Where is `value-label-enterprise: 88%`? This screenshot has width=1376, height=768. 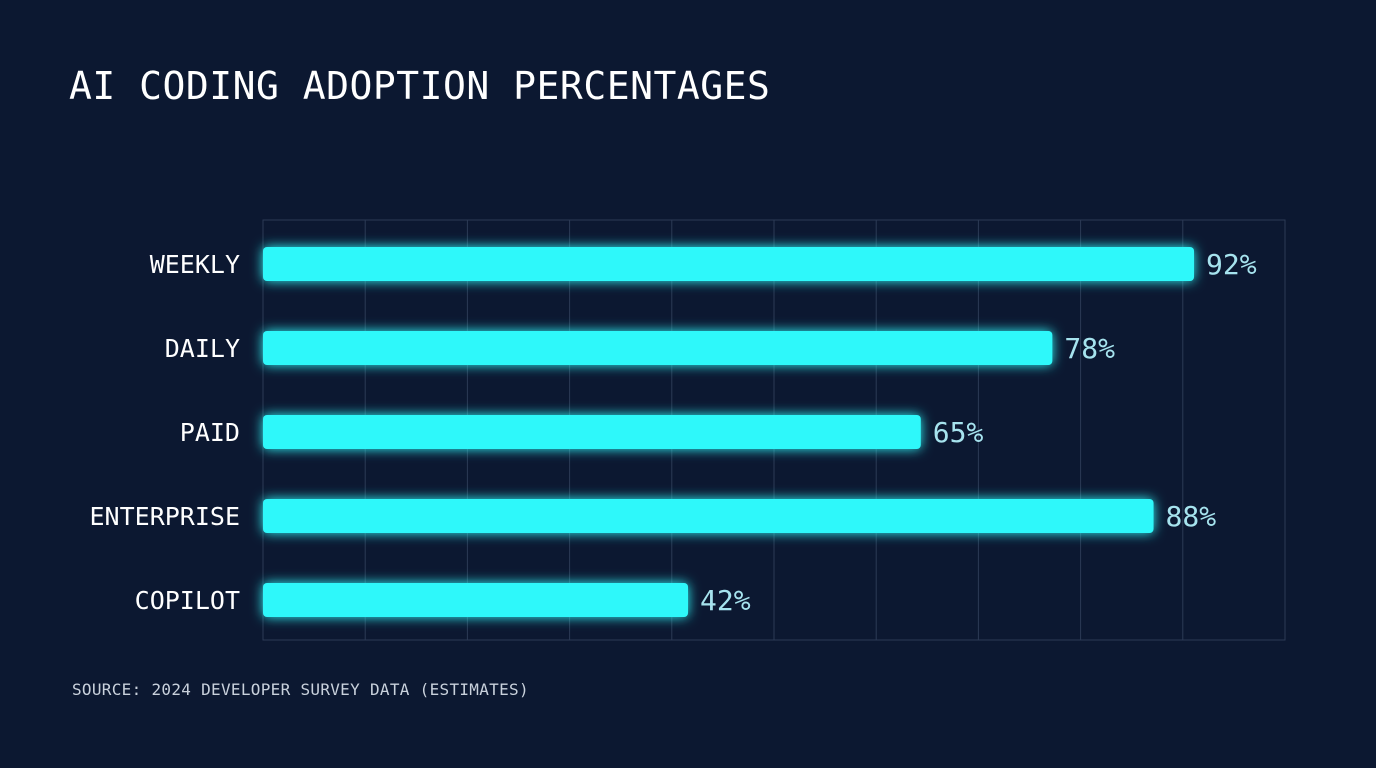 value-label-enterprise: 88% is located at coordinates (1191, 516).